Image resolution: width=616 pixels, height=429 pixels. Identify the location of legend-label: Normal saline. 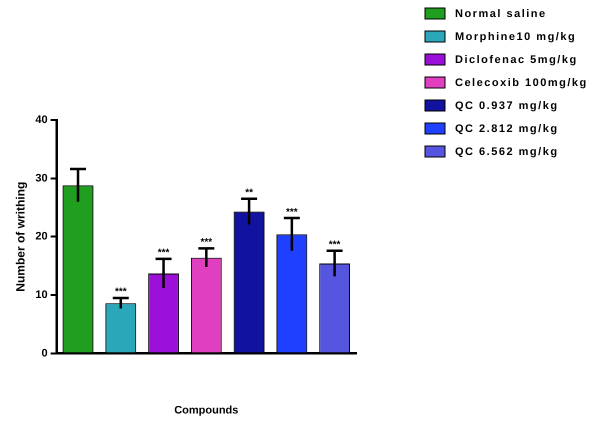
(501, 14).